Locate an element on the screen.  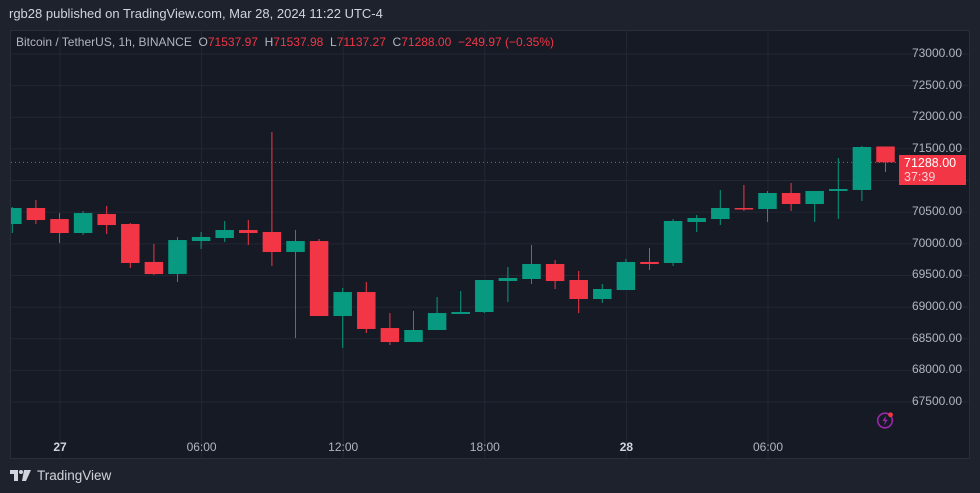
price-tick-label: 73000.00 is located at coordinates (936, 53).